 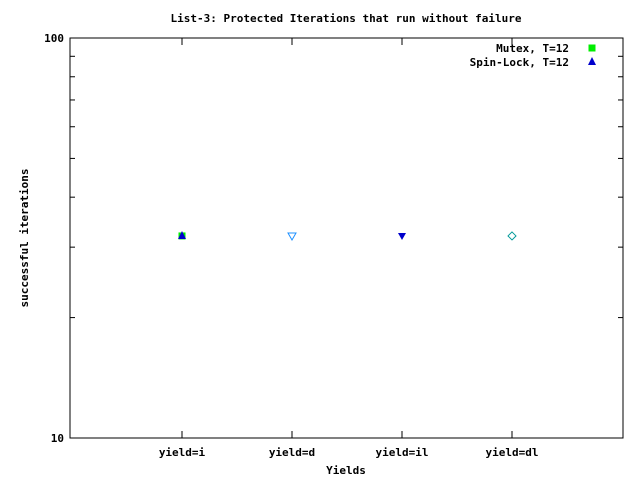 I want to click on legend-marker-mutex, so click(x=592, y=48).